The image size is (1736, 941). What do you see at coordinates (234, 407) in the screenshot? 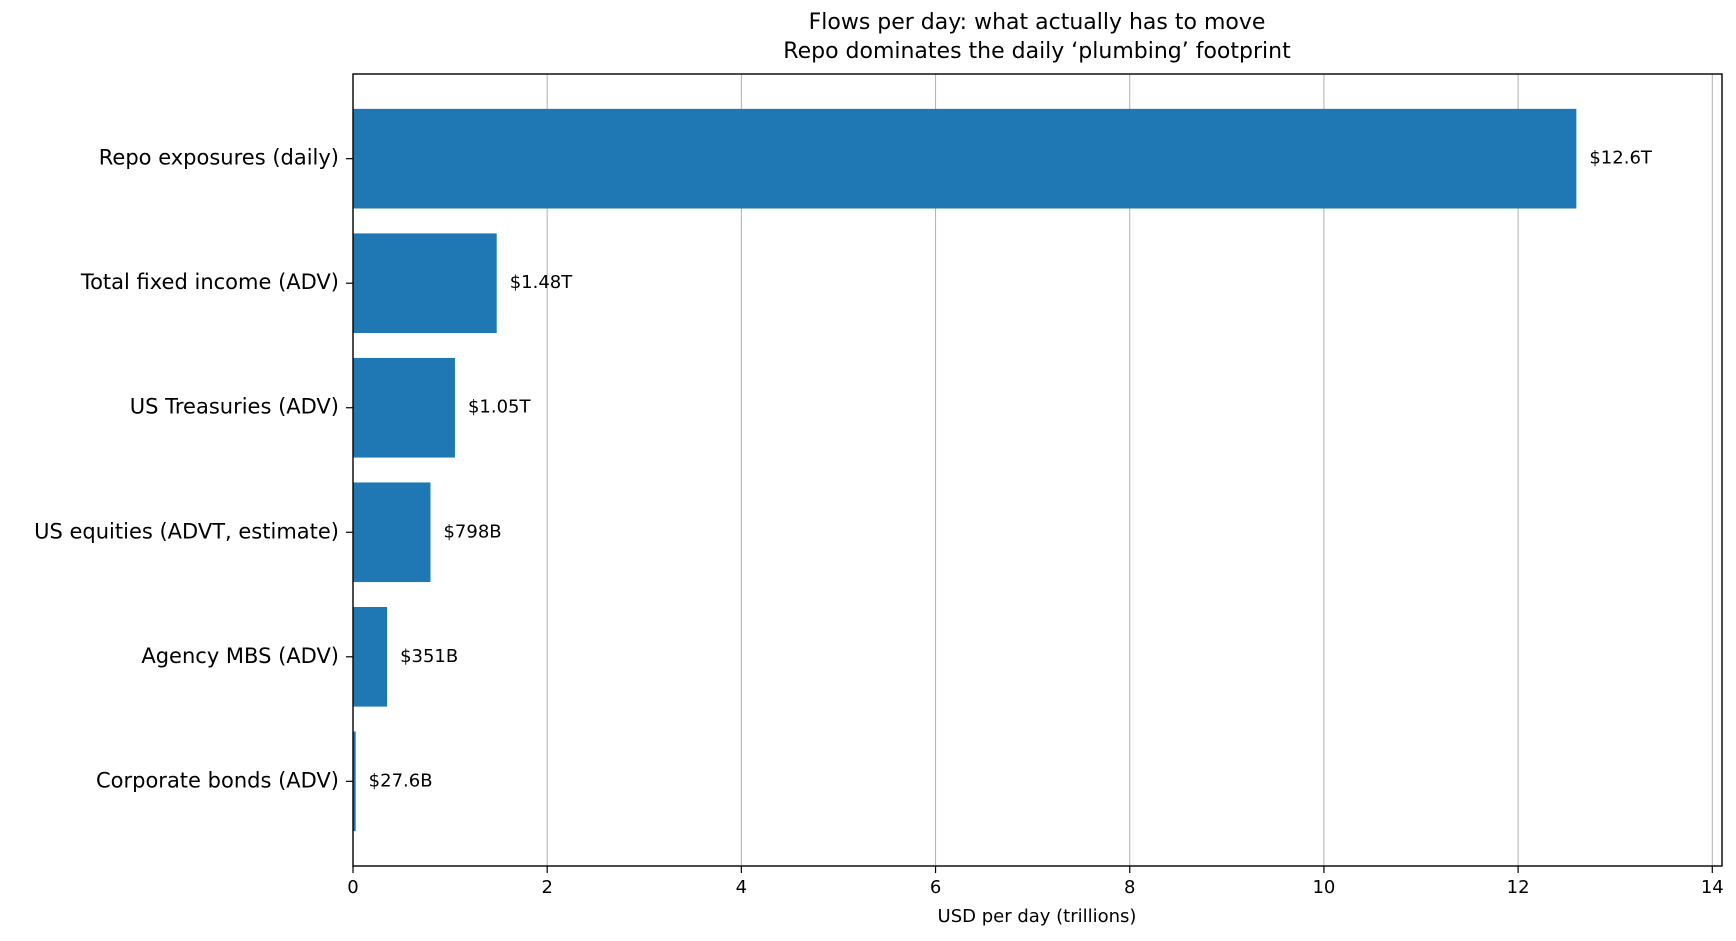
I see `y-tick-label: US Treasuries (ADV)` at bounding box center [234, 407].